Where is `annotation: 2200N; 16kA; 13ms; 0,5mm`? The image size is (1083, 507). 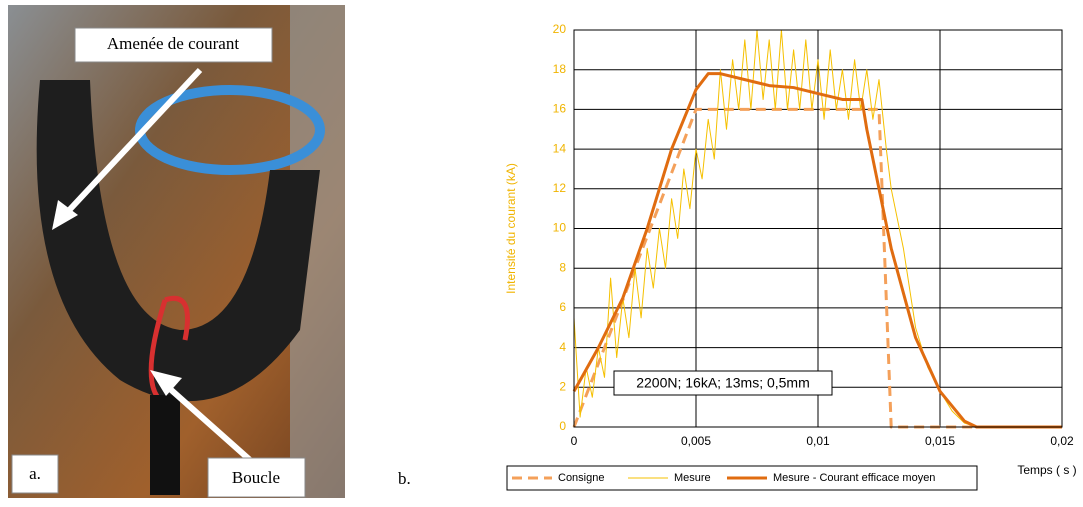 annotation: 2200N; 16kA; 13ms; 0,5mm is located at coordinates (723, 383).